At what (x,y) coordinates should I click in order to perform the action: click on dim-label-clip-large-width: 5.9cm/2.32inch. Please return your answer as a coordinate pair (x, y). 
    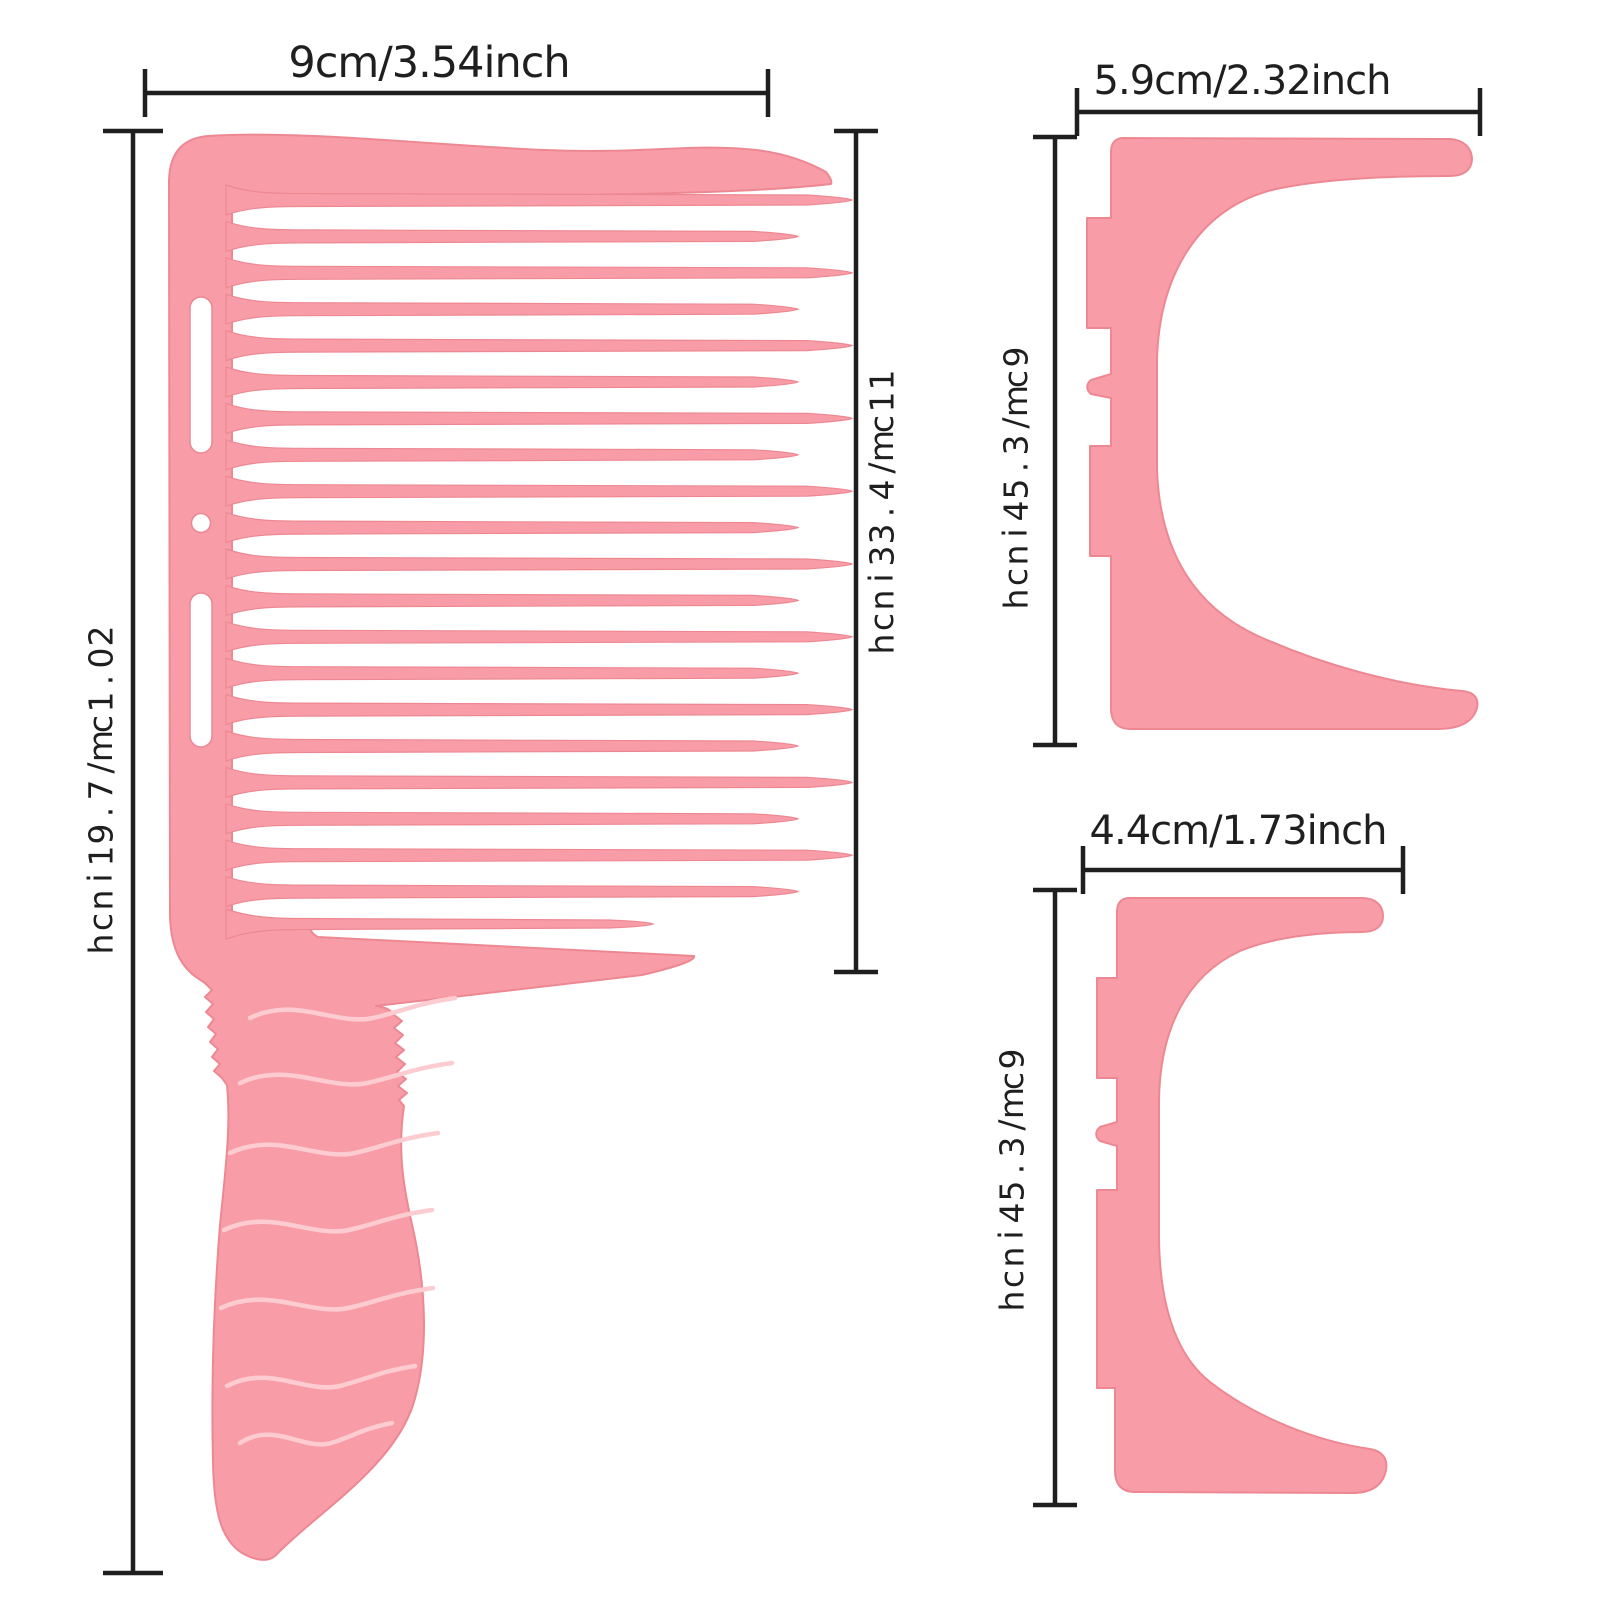
    Looking at the image, I should click on (1242, 81).